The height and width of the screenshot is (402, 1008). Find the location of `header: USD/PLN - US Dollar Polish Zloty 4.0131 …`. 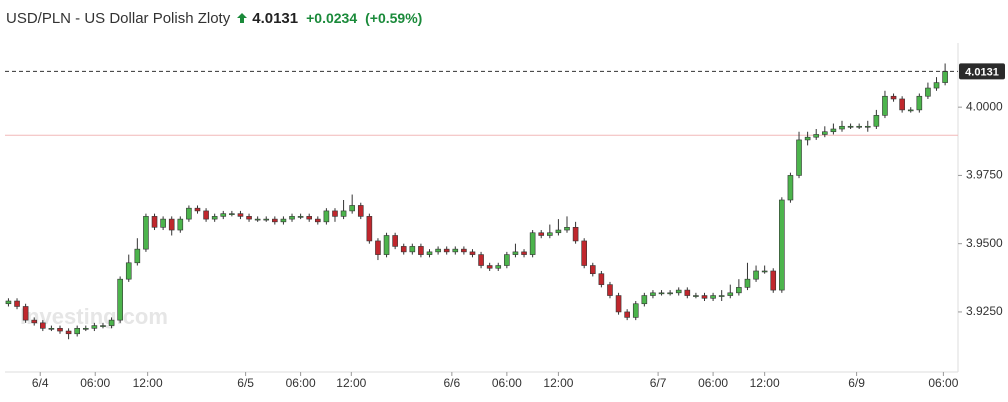

header: USD/PLN - US Dollar Polish Zloty 4.0131 … is located at coordinates (214, 18).